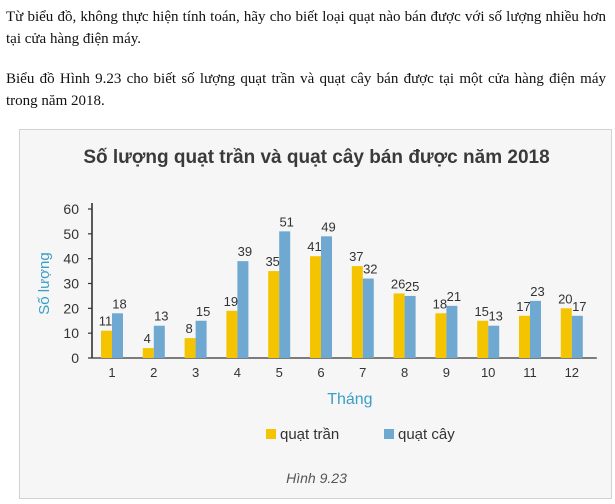  Describe the element at coordinates (237, 372) in the screenshot. I see `x-tick-label: 4` at that location.